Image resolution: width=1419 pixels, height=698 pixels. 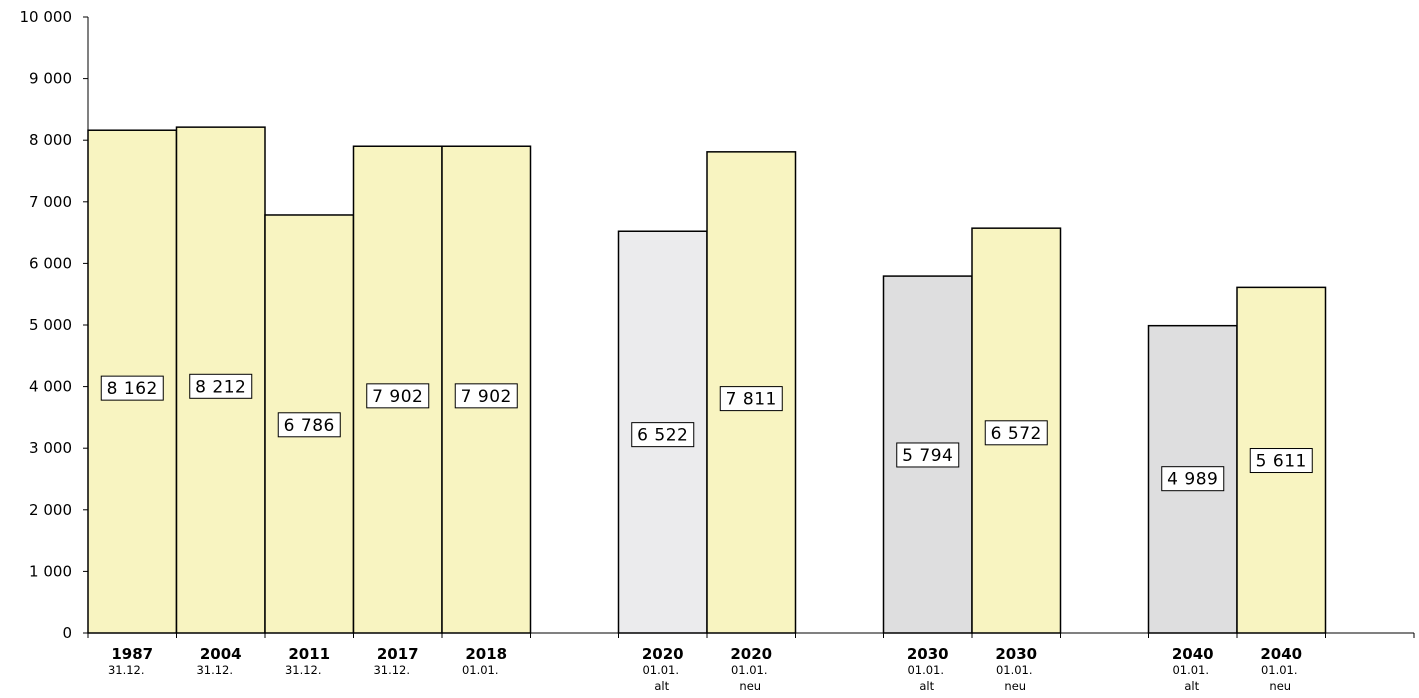 I want to click on y-tick-label: 6 000, so click(x=50, y=263).